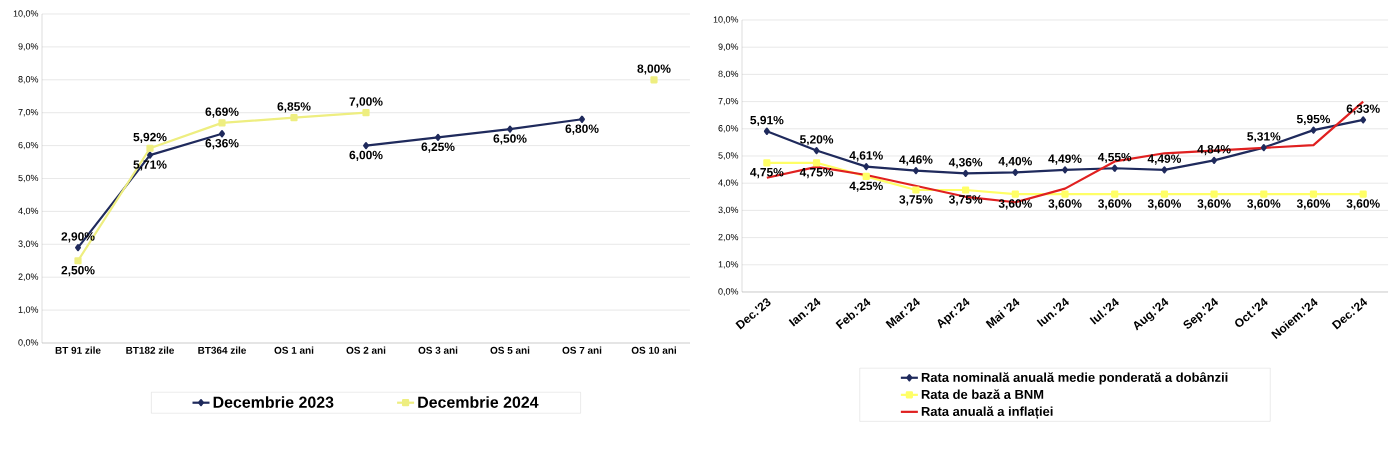 Image resolution: width=1393 pixels, height=449 pixels. I want to click on x-tick-label: BT364 zile, so click(222, 350).